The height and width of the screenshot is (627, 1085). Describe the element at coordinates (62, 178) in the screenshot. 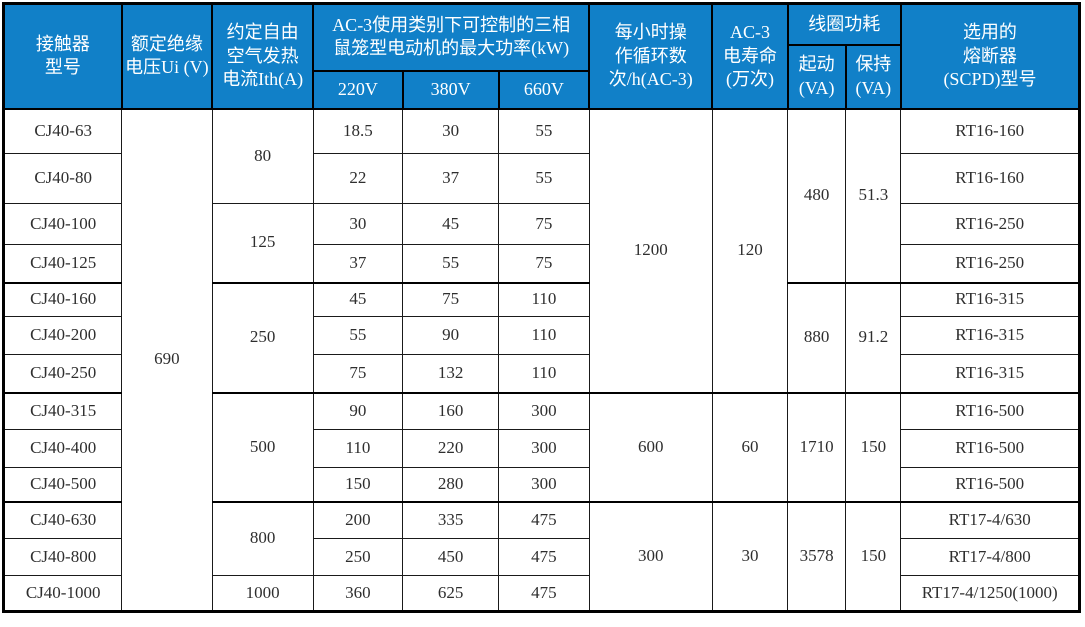

I see `model-cell: CJ40-80` at that location.